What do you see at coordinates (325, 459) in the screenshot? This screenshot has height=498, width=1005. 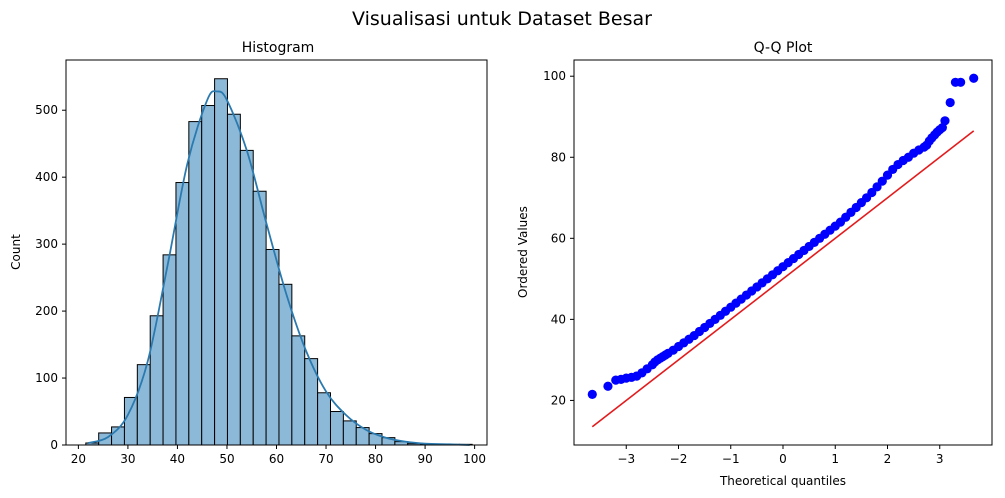 I see `histogram-x-tick-label: 70` at bounding box center [325, 459].